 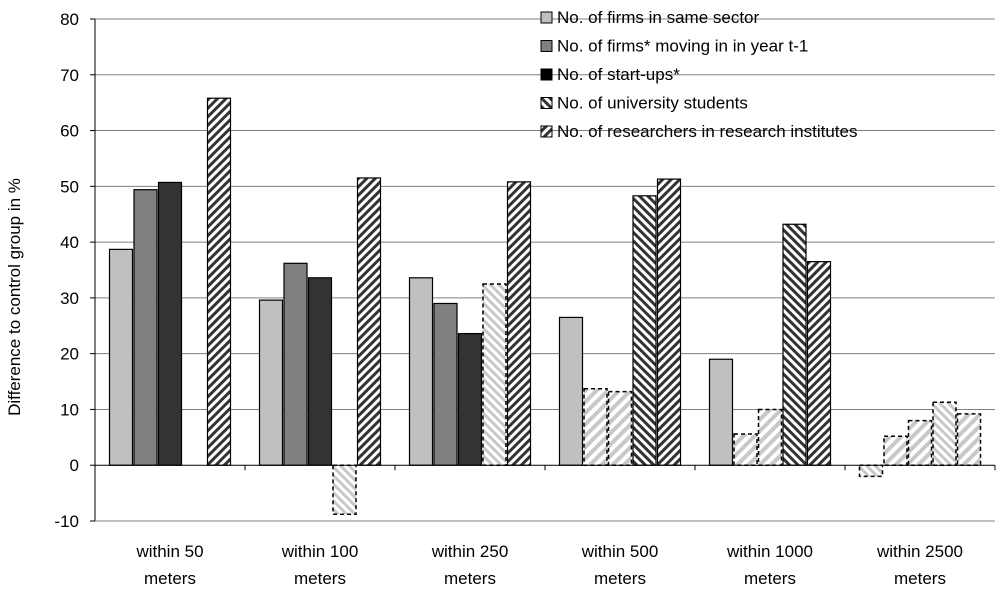 I want to click on x-tick-label: within 100, so click(x=320, y=551).